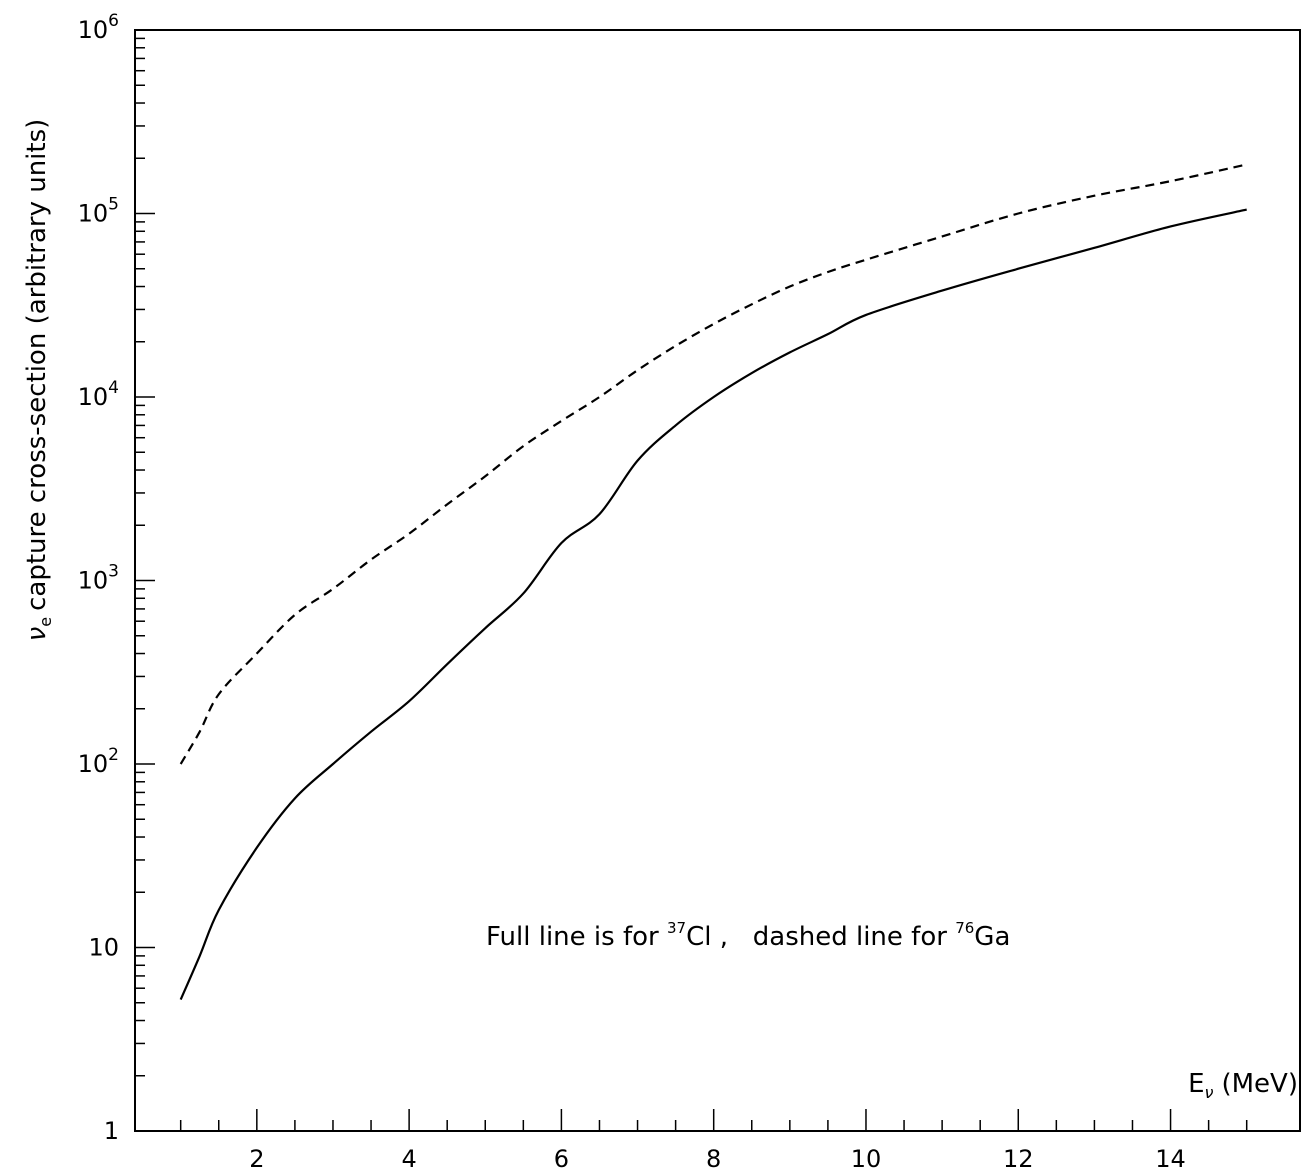 The image size is (1312, 1173). What do you see at coordinates (820, 937) in the screenshot?
I see `annotation-text-2: Cl , dashed line for` at bounding box center [820, 937].